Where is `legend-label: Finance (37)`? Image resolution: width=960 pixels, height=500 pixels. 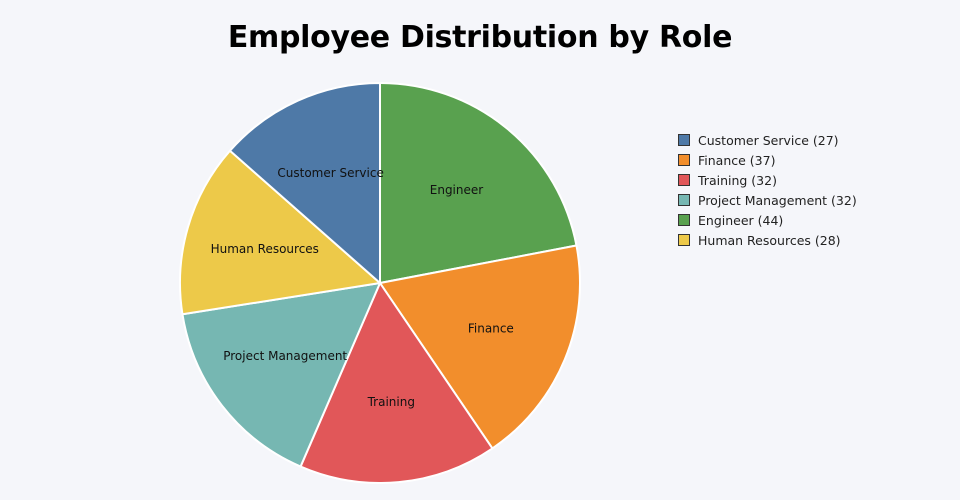 legend-label: Finance (37) is located at coordinates (737, 160).